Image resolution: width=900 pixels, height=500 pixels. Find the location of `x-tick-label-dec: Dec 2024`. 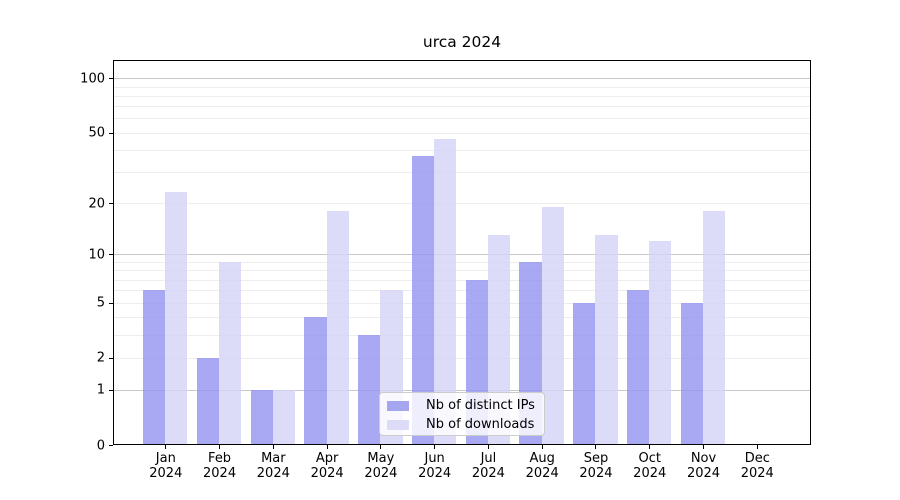

x-tick-label-dec: Dec 2024 is located at coordinates (757, 466).